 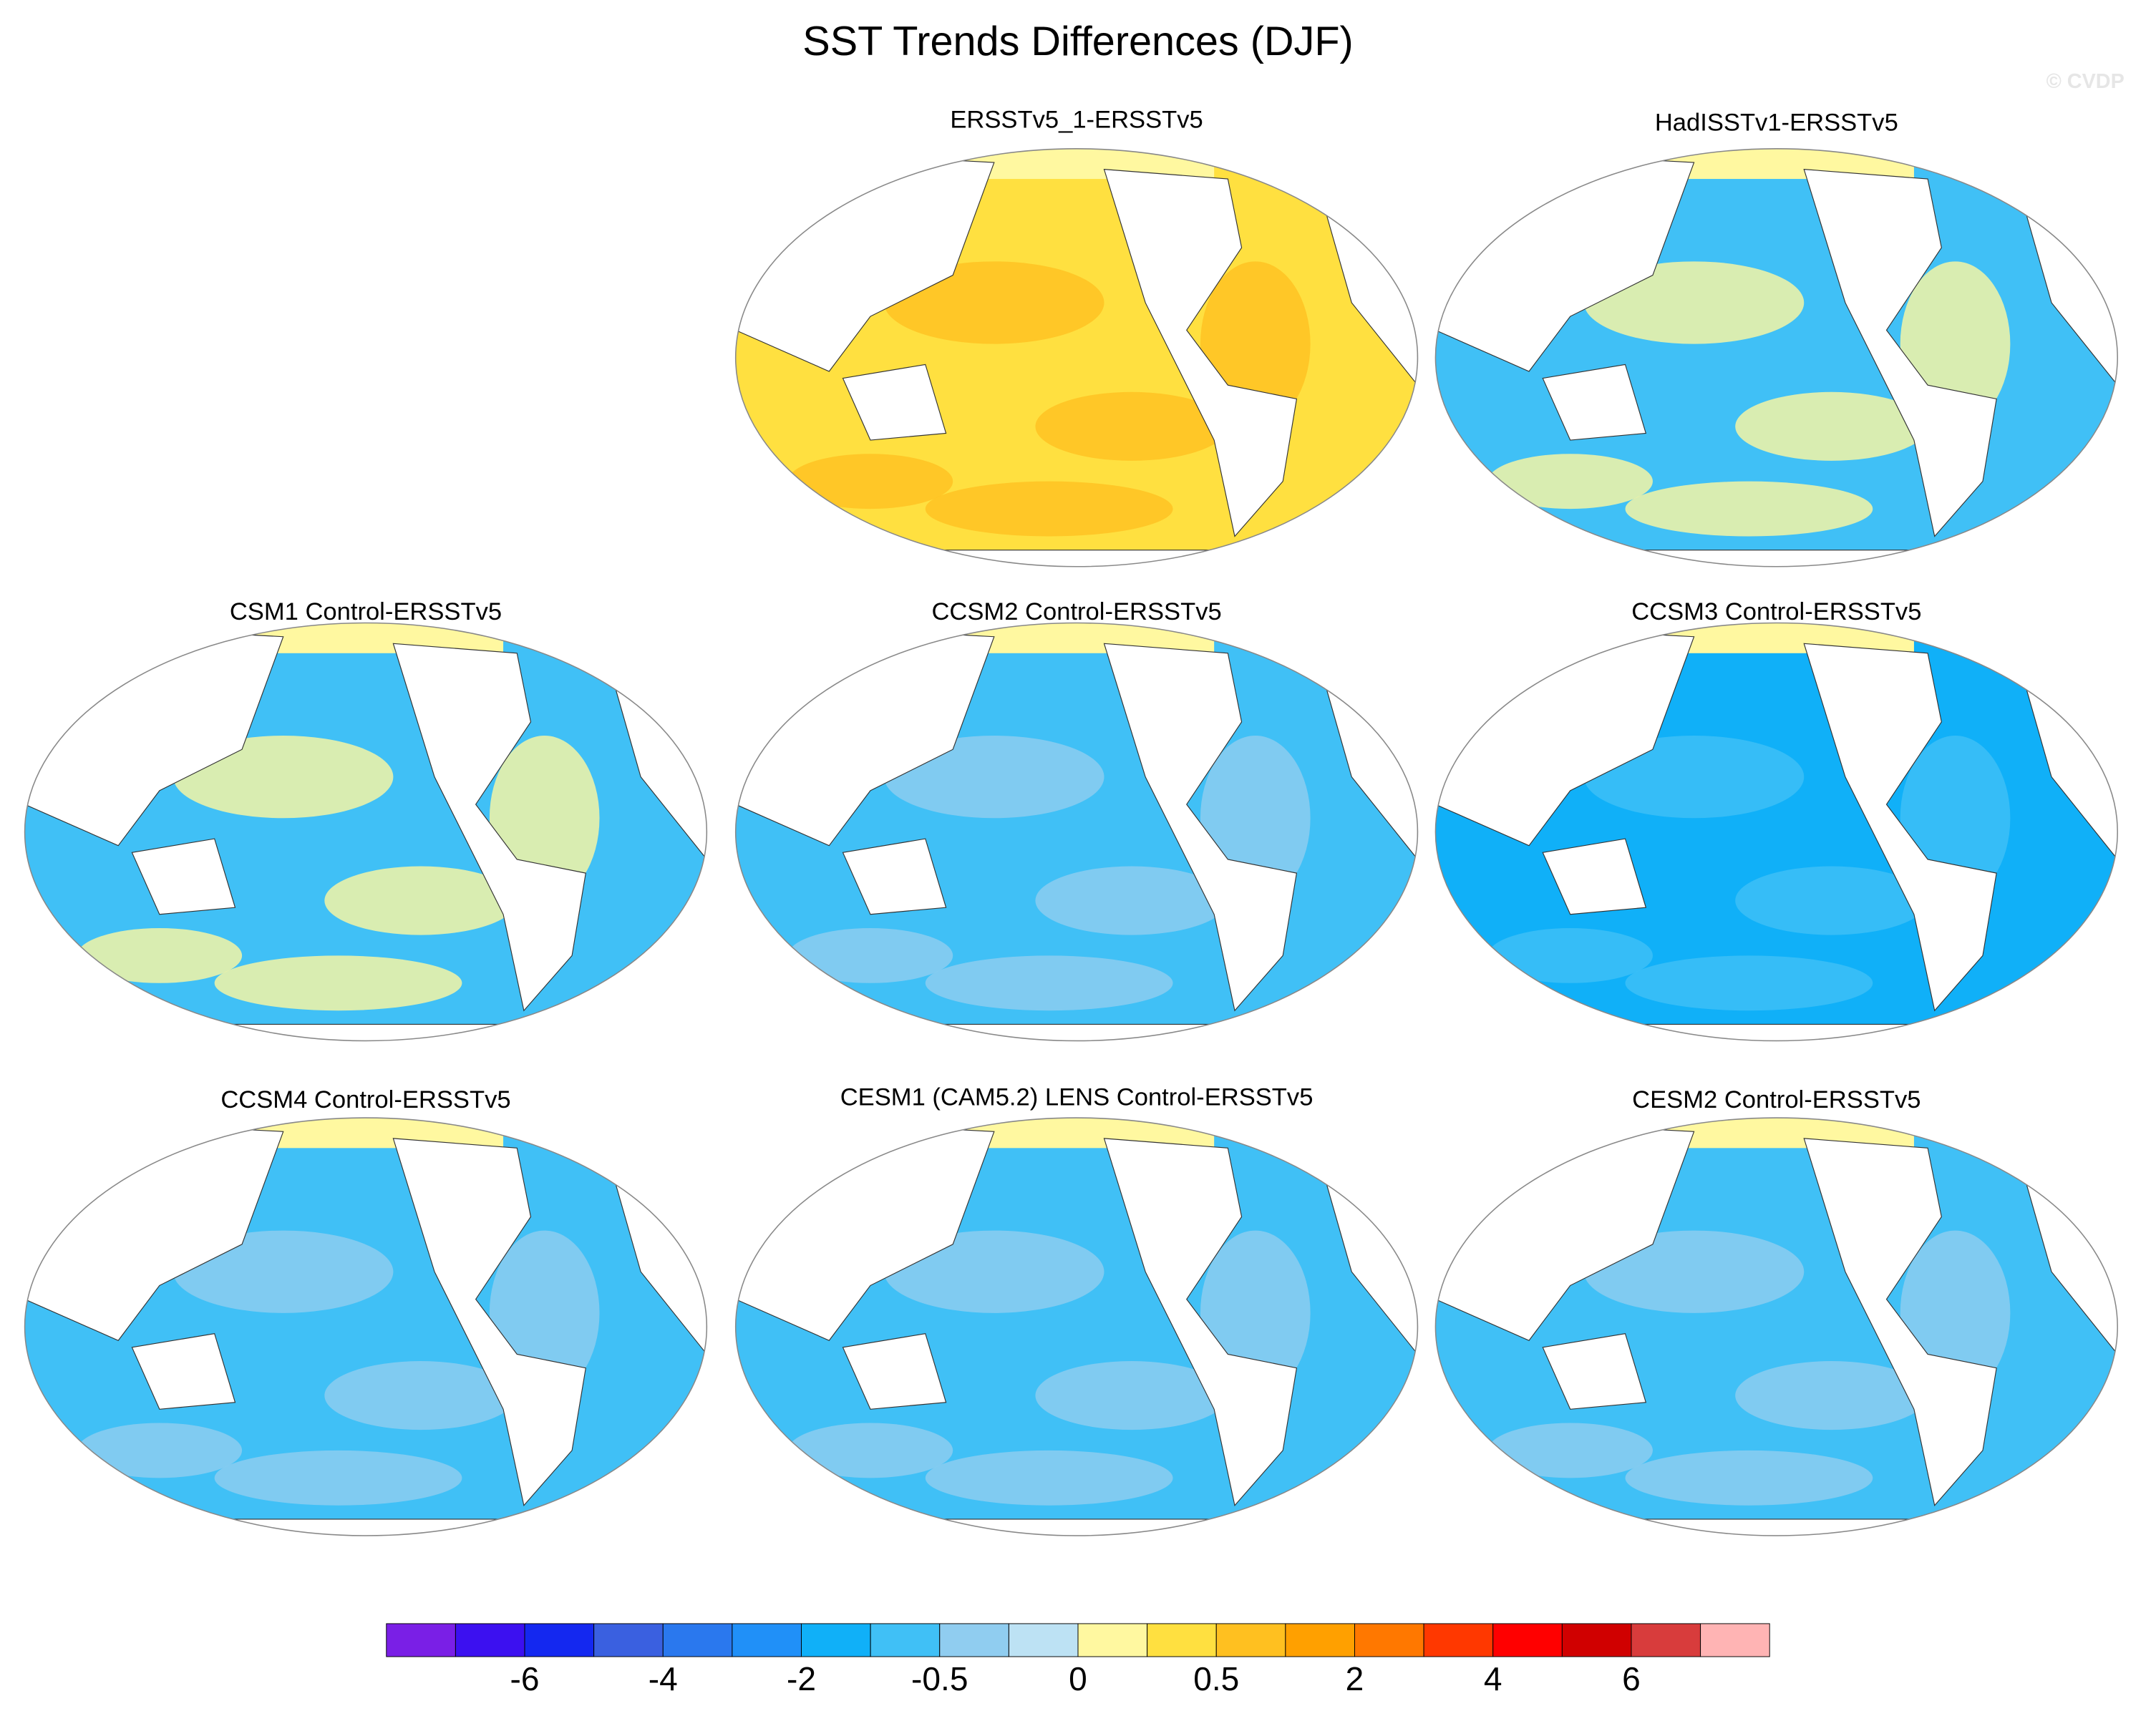 What do you see at coordinates (1776, 611) in the screenshot?
I see `panel-title: CCSM3 Control-ERSSTv5` at bounding box center [1776, 611].